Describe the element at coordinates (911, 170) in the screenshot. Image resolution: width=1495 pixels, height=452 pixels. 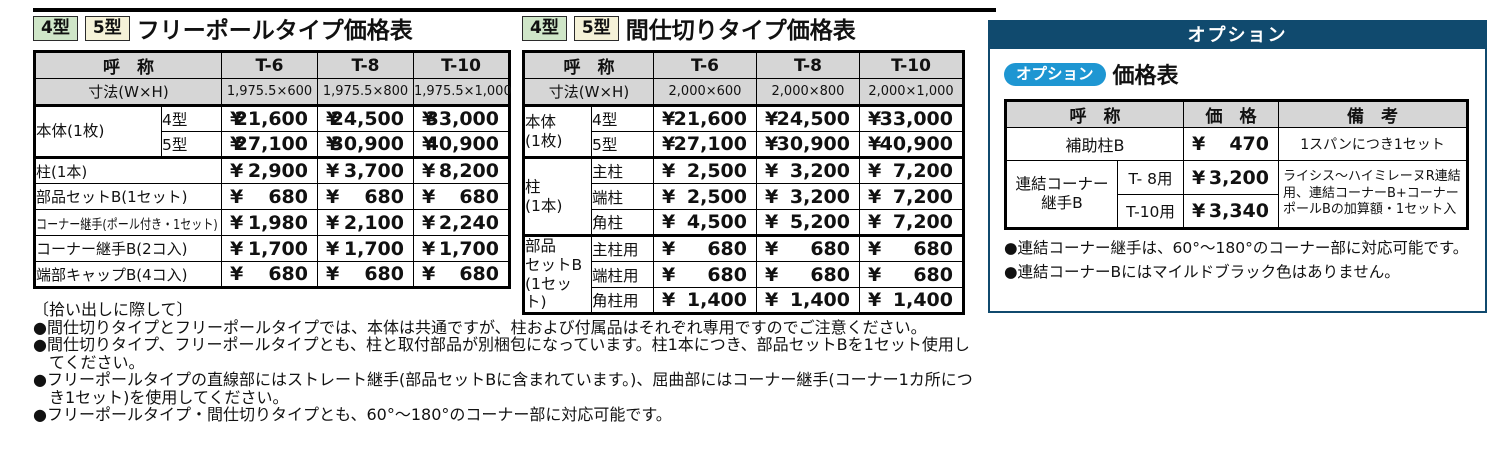
I see `price-cell: ¥7,200` at that location.